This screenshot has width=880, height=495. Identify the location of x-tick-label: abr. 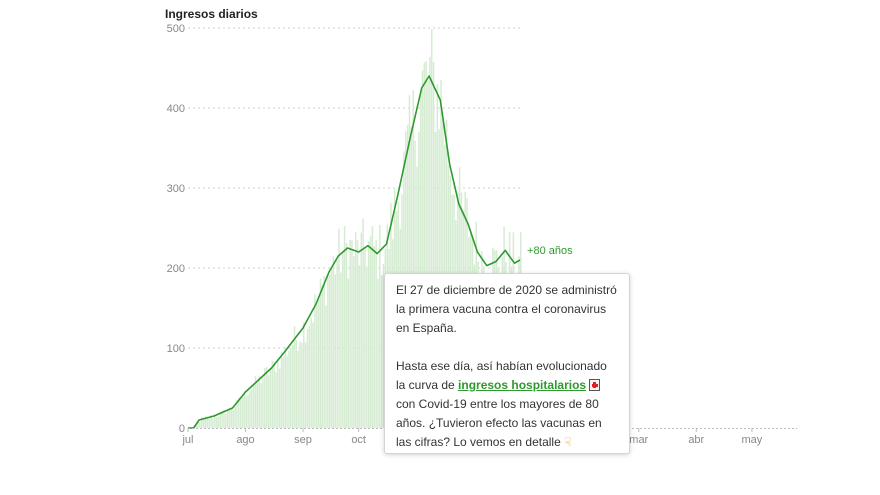
(696, 440).